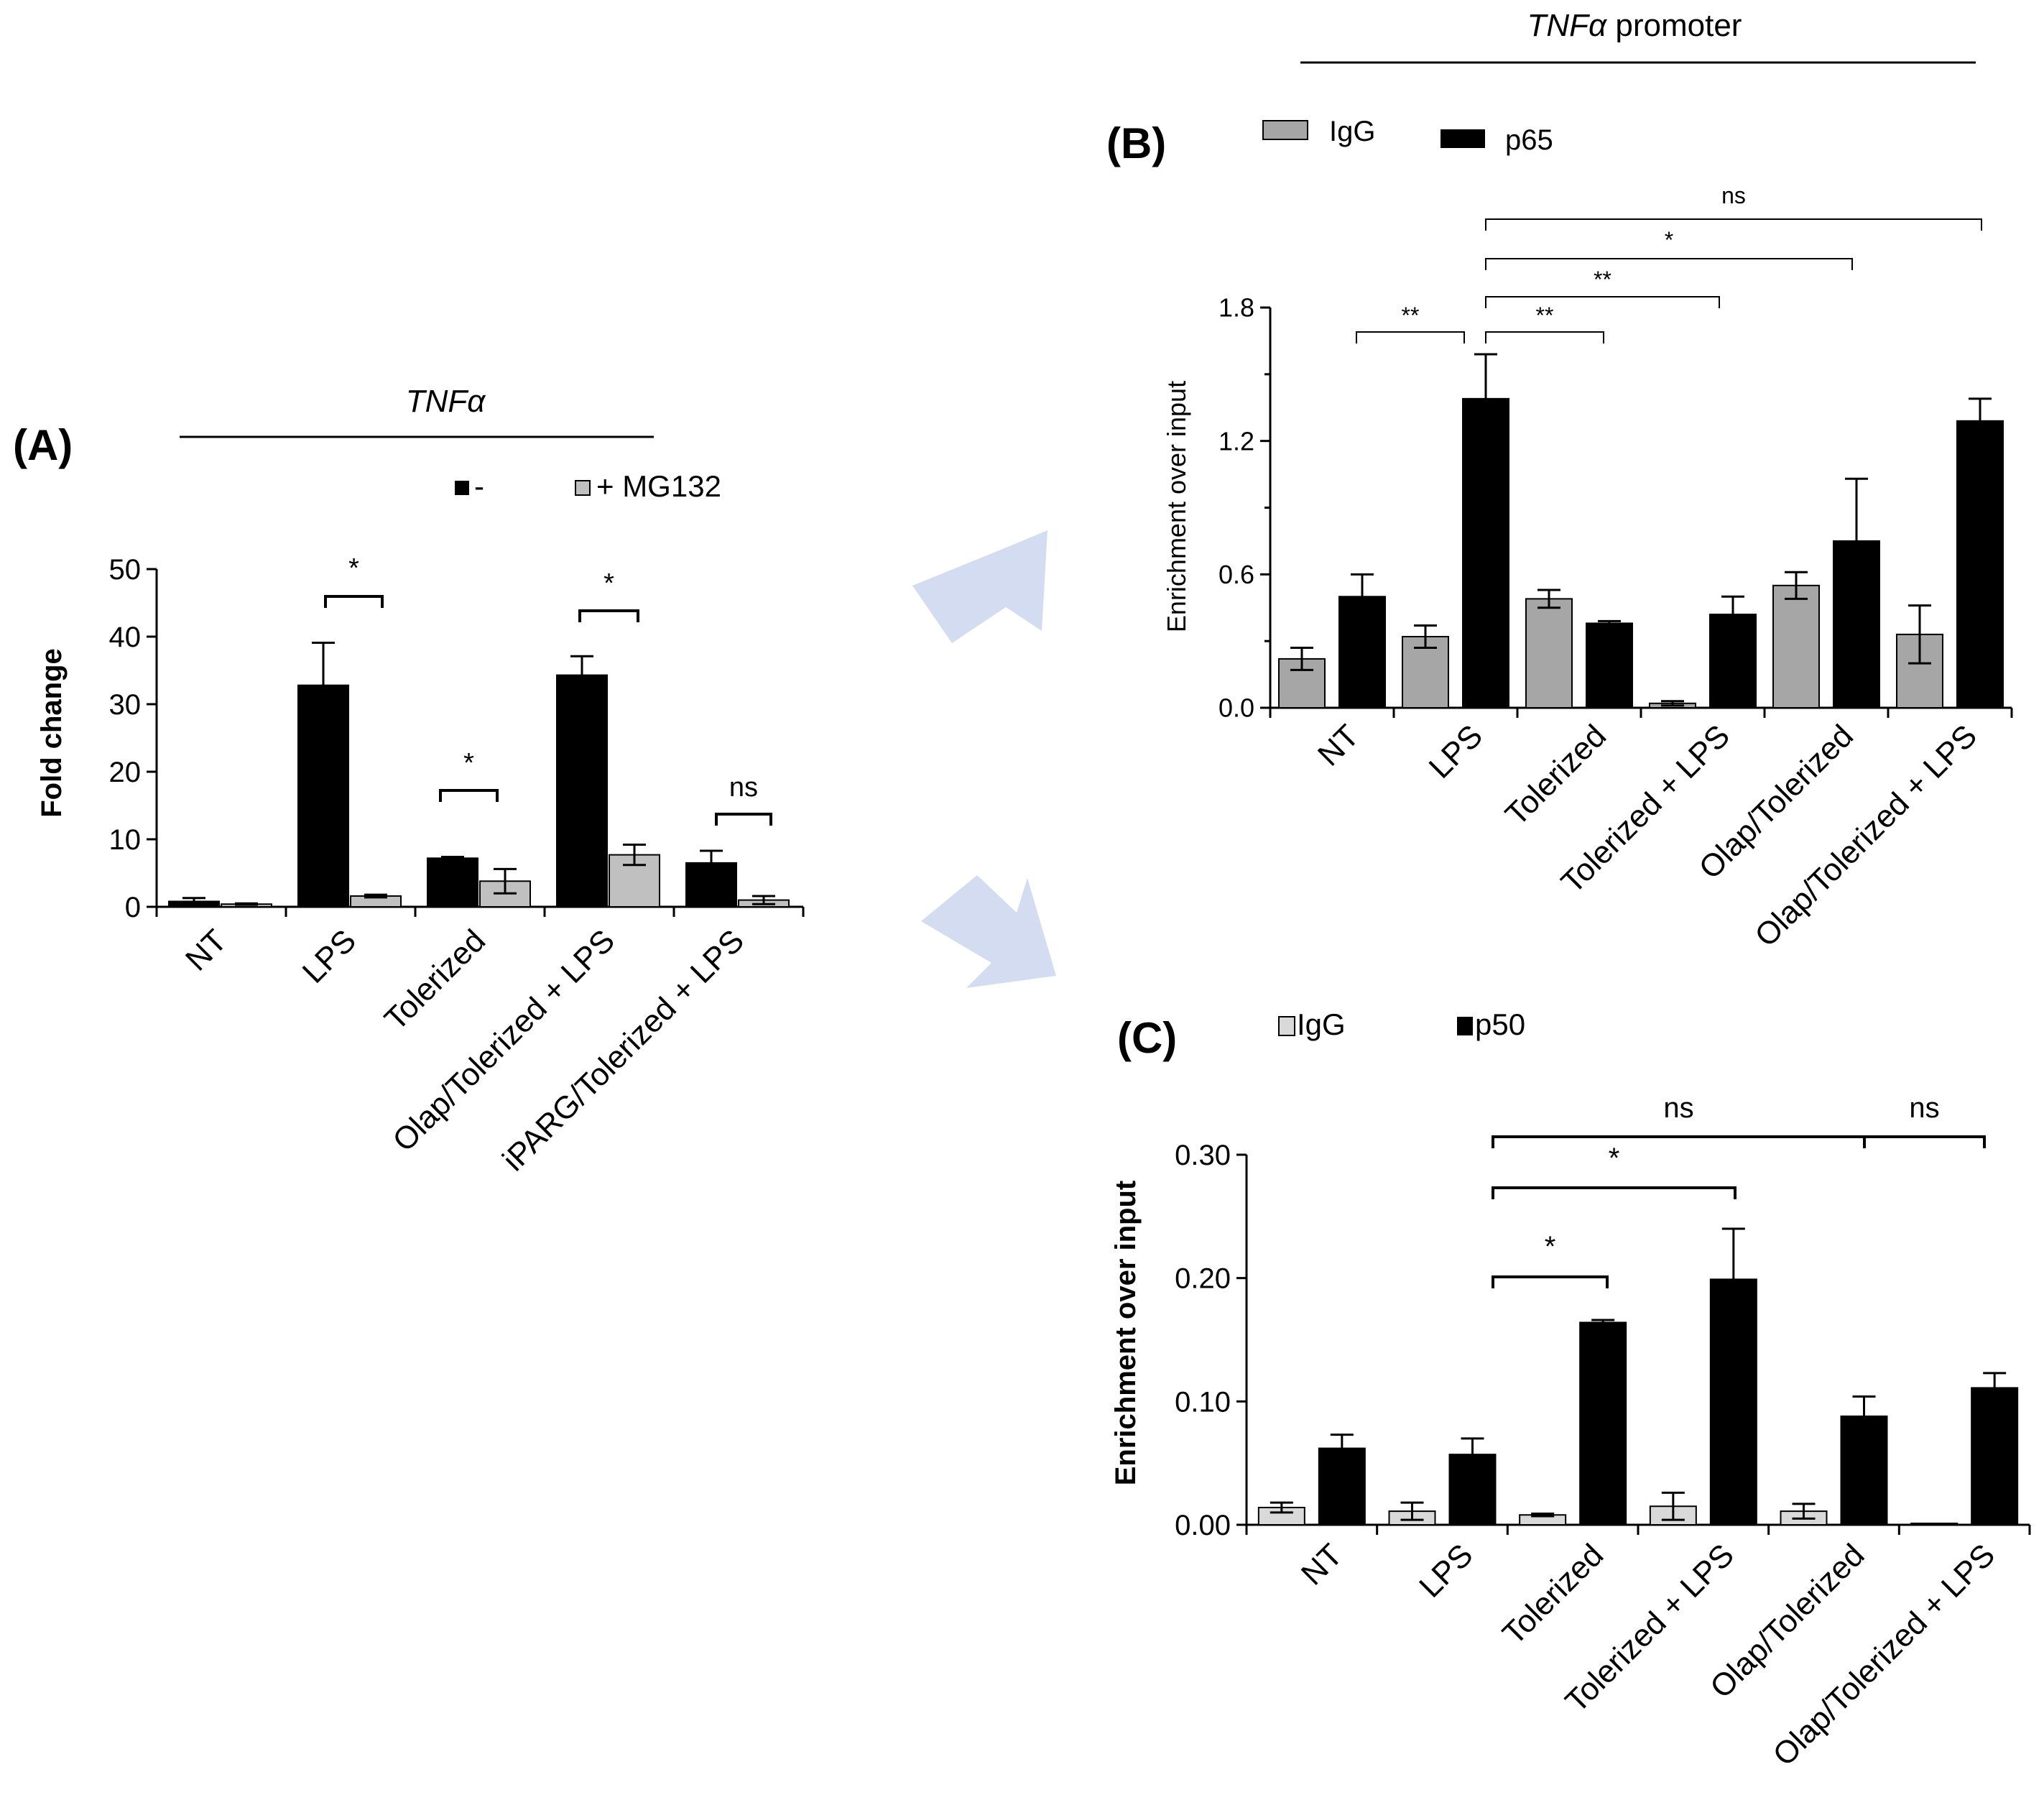 Image resolution: width=2044 pixels, height=1800 pixels. Describe the element at coordinates (1236, 308) in the screenshot. I see `panel-b-y-tick-label: 1.8` at that location.